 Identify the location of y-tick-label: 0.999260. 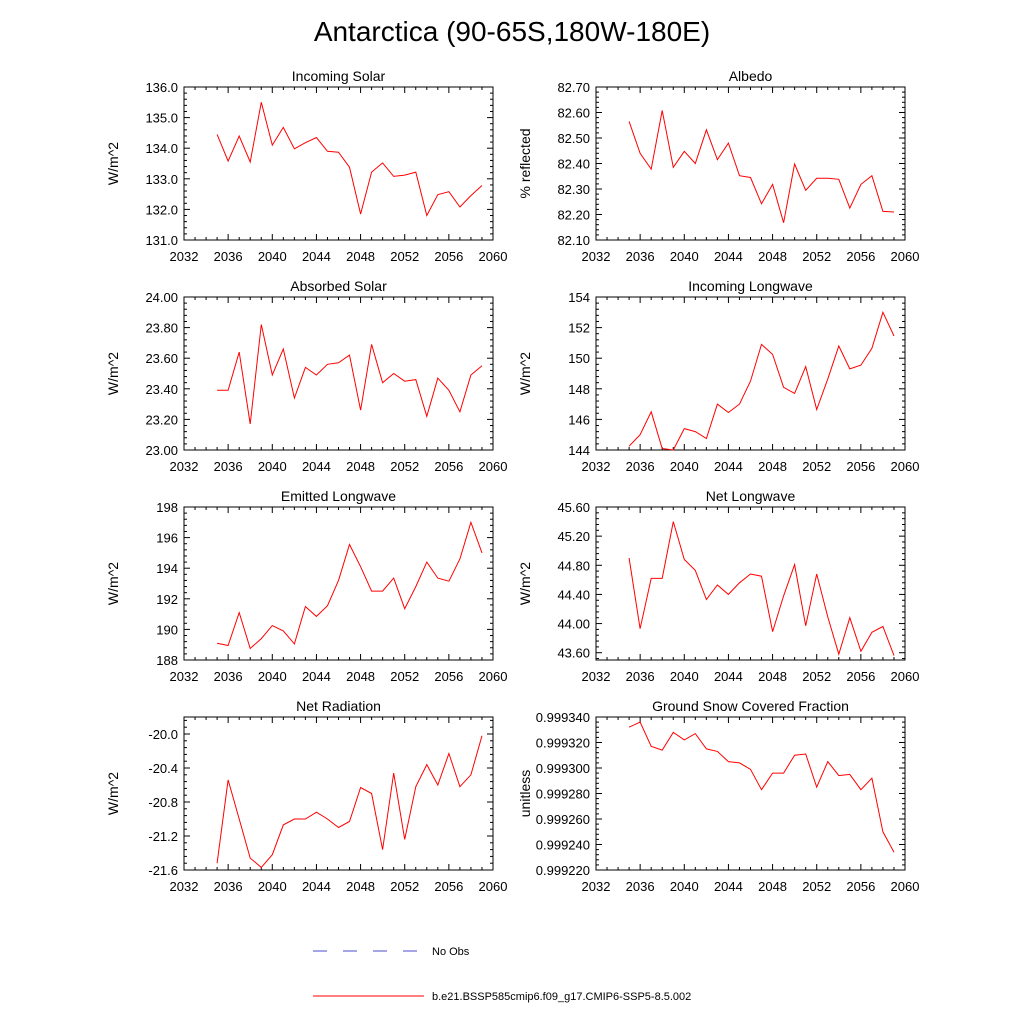
(563, 819).